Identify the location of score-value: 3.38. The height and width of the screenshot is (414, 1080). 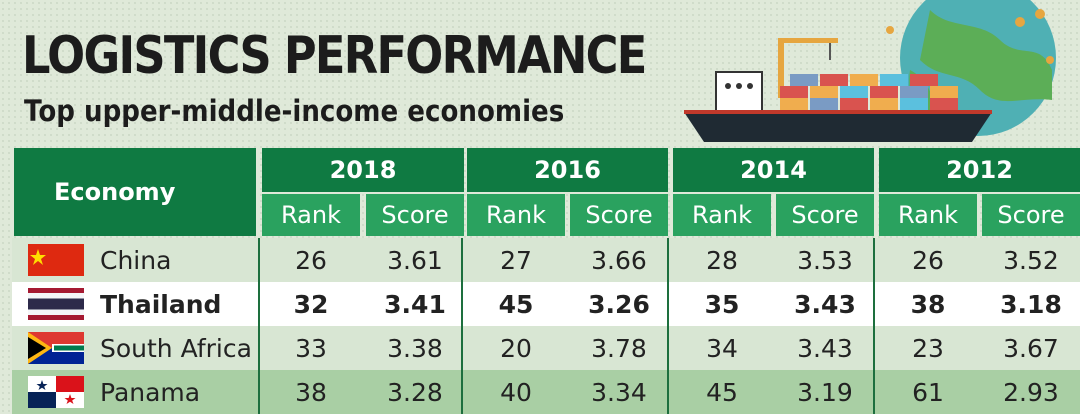
(415, 348).